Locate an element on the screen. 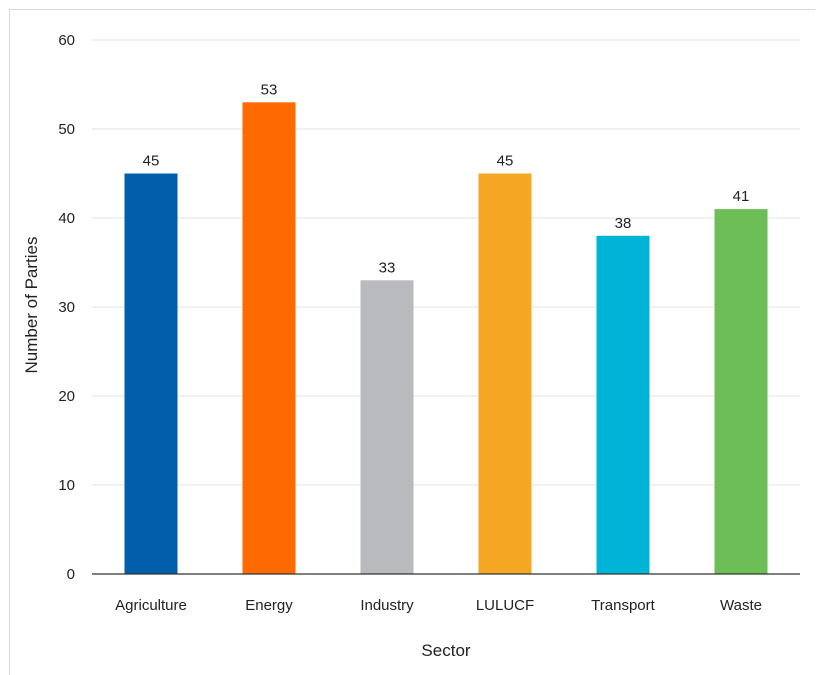 Image resolution: width=816 pixels, height=675 pixels. y-tick-label: 0 is located at coordinates (71, 574).